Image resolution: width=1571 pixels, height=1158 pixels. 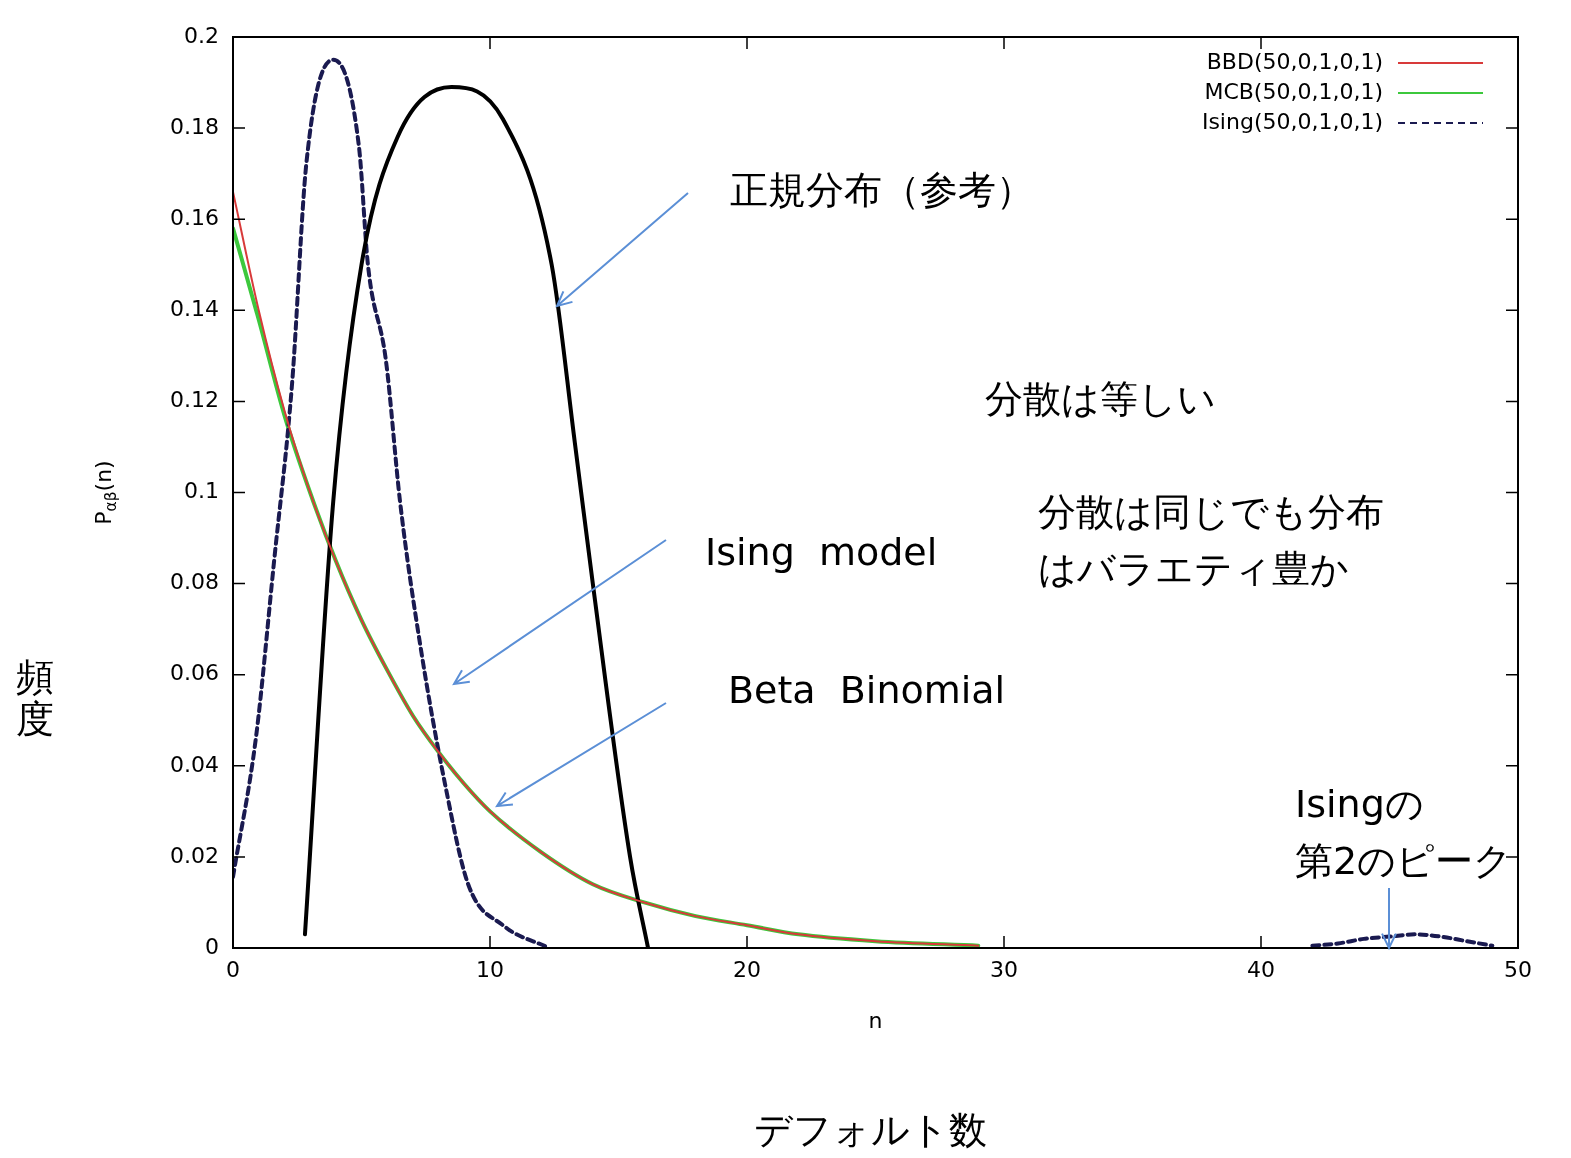 I want to click on y-tick-label: 0.2, so click(x=201, y=35).